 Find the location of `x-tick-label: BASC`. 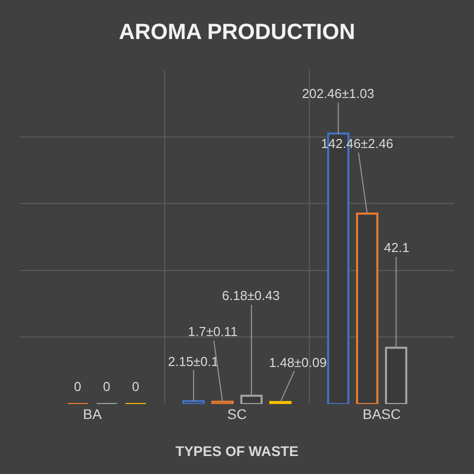

x-tick-label: BASC is located at coordinates (381, 414).